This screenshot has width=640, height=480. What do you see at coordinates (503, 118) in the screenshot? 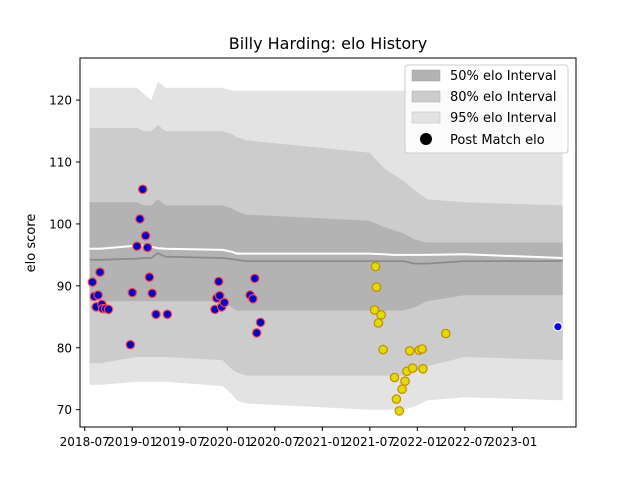
I see `legend-label-95: 95% elo Interval` at bounding box center [503, 118].